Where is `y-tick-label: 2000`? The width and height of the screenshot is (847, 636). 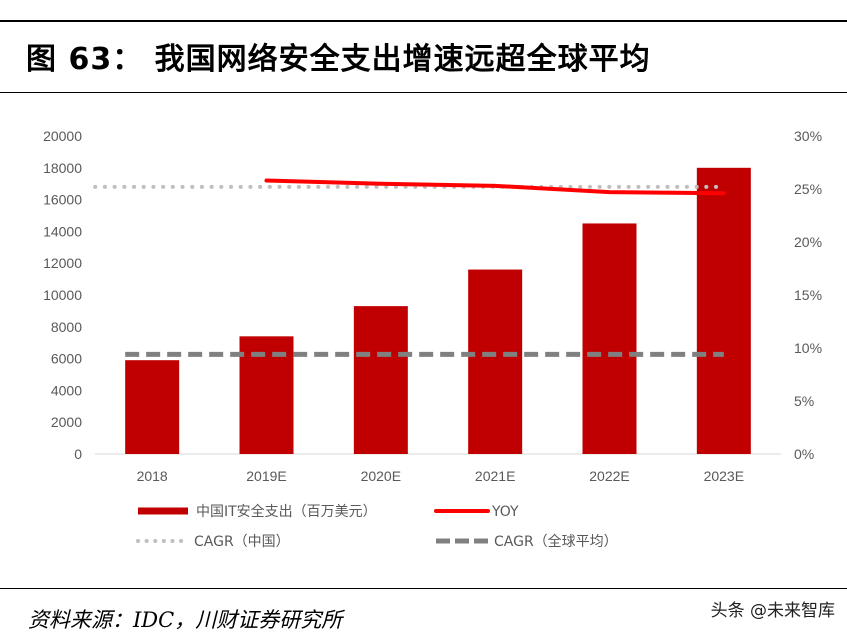
y-tick-label: 2000 is located at coordinates (66, 422).